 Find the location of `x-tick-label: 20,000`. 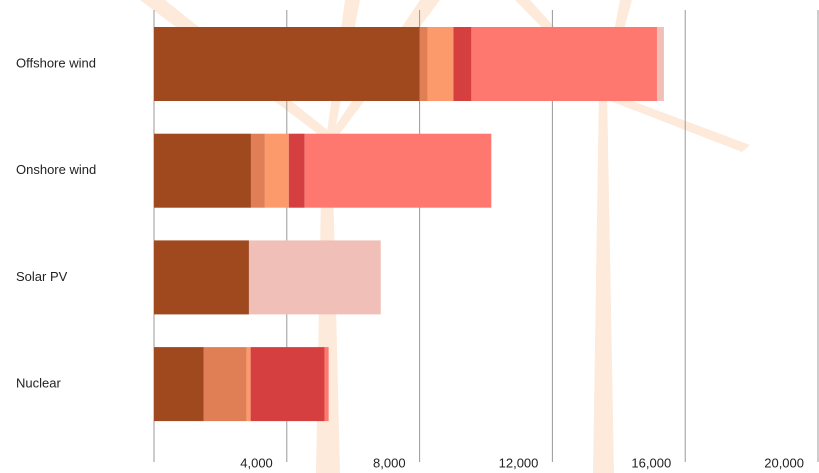

x-tick-label: 20,000 is located at coordinates (784, 462).